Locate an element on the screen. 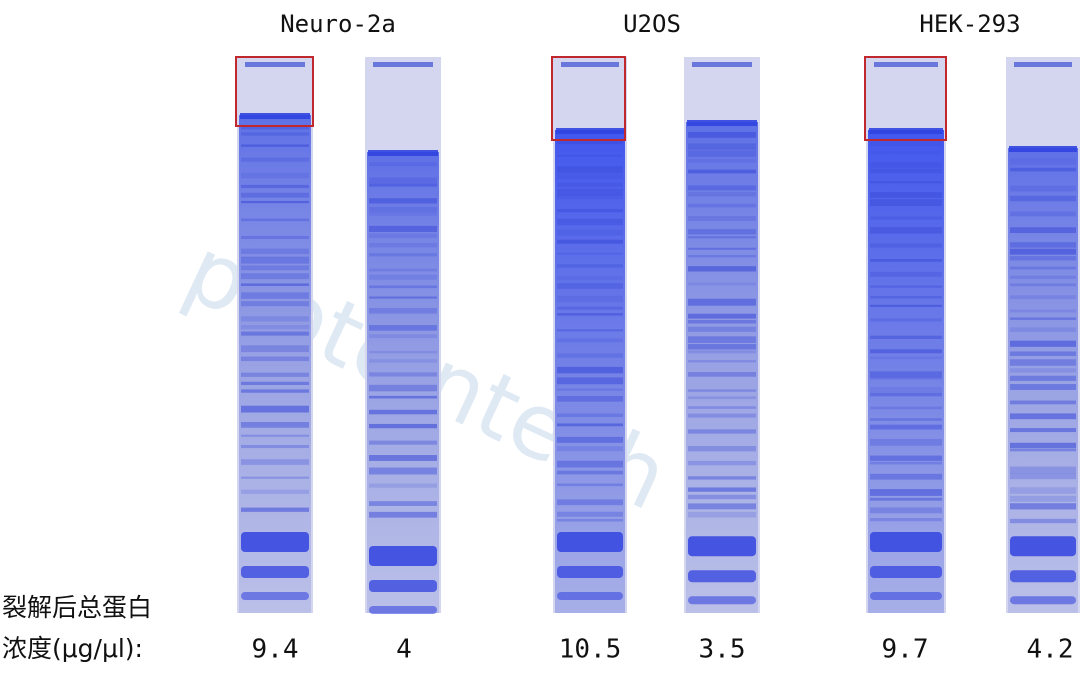  concentration-value: 4.2 is located at coordinates (1050, 650).